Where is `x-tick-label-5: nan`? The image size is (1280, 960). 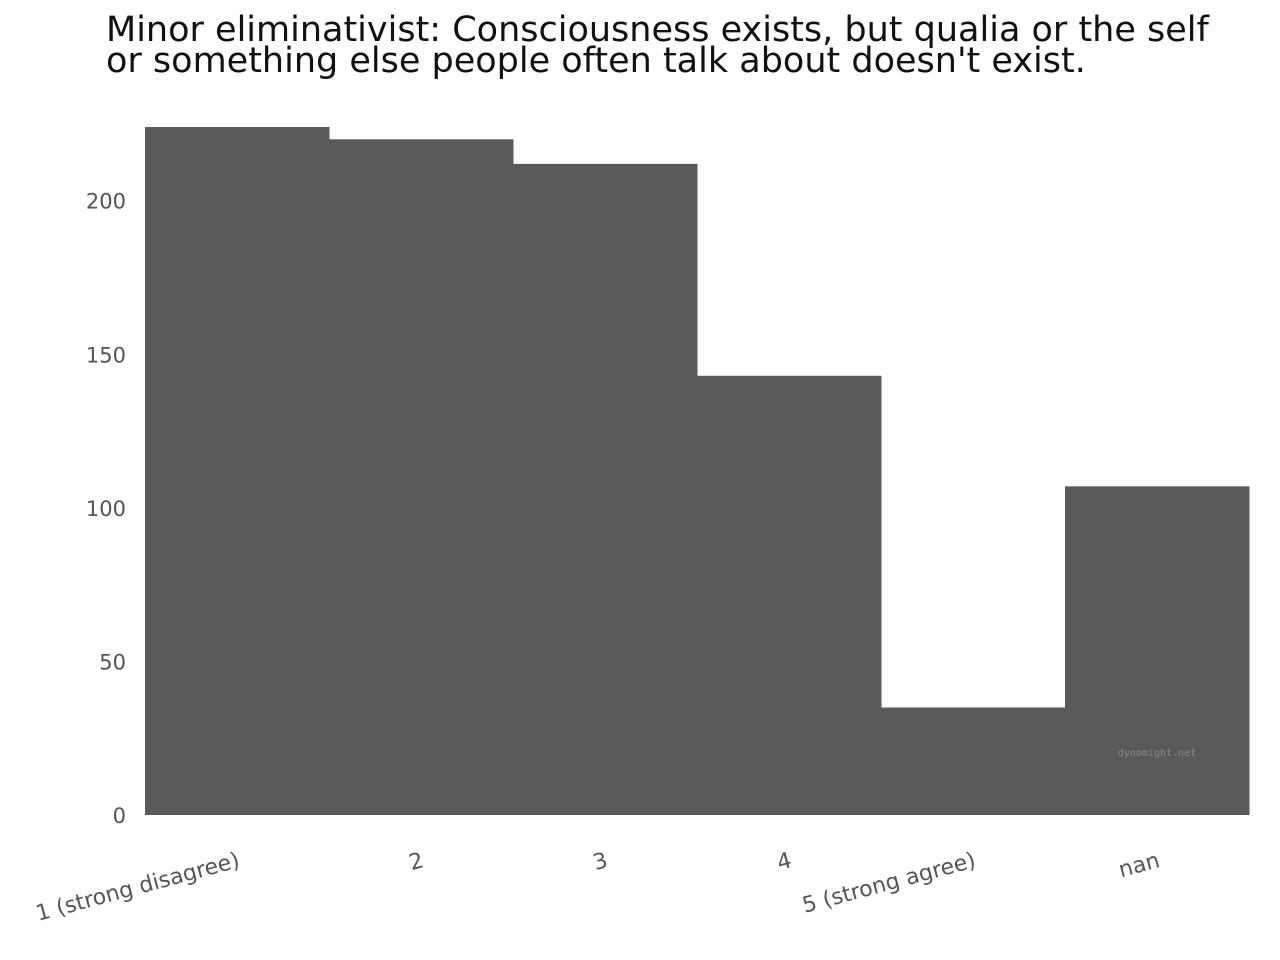
x-tick-label-5: nan is located at coordinates (1139, 865).